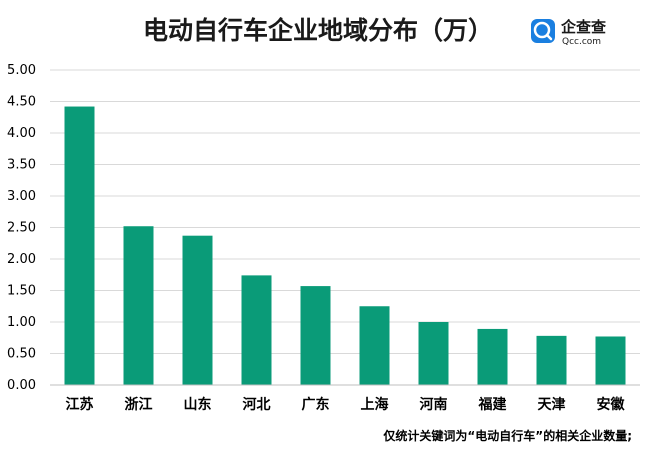 Image resolution: width=650 pixels, height=451 pixels. What do you see at coordinates (581, 42) in the screenshot?
I see `logo-name-en: Qcc.com` at bounding box center [581, 42].